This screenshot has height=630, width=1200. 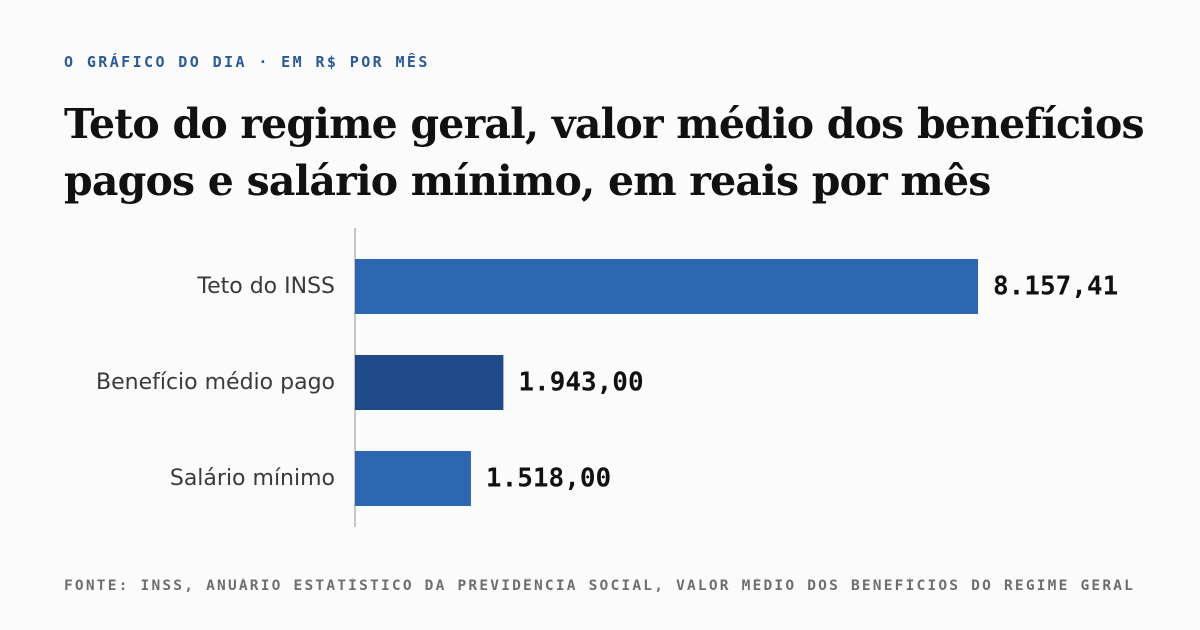 What do you see at coordinates (265, 286) in the screenshot?
I see `category-label: Teto do INSS` at bounding box center [265, 286].